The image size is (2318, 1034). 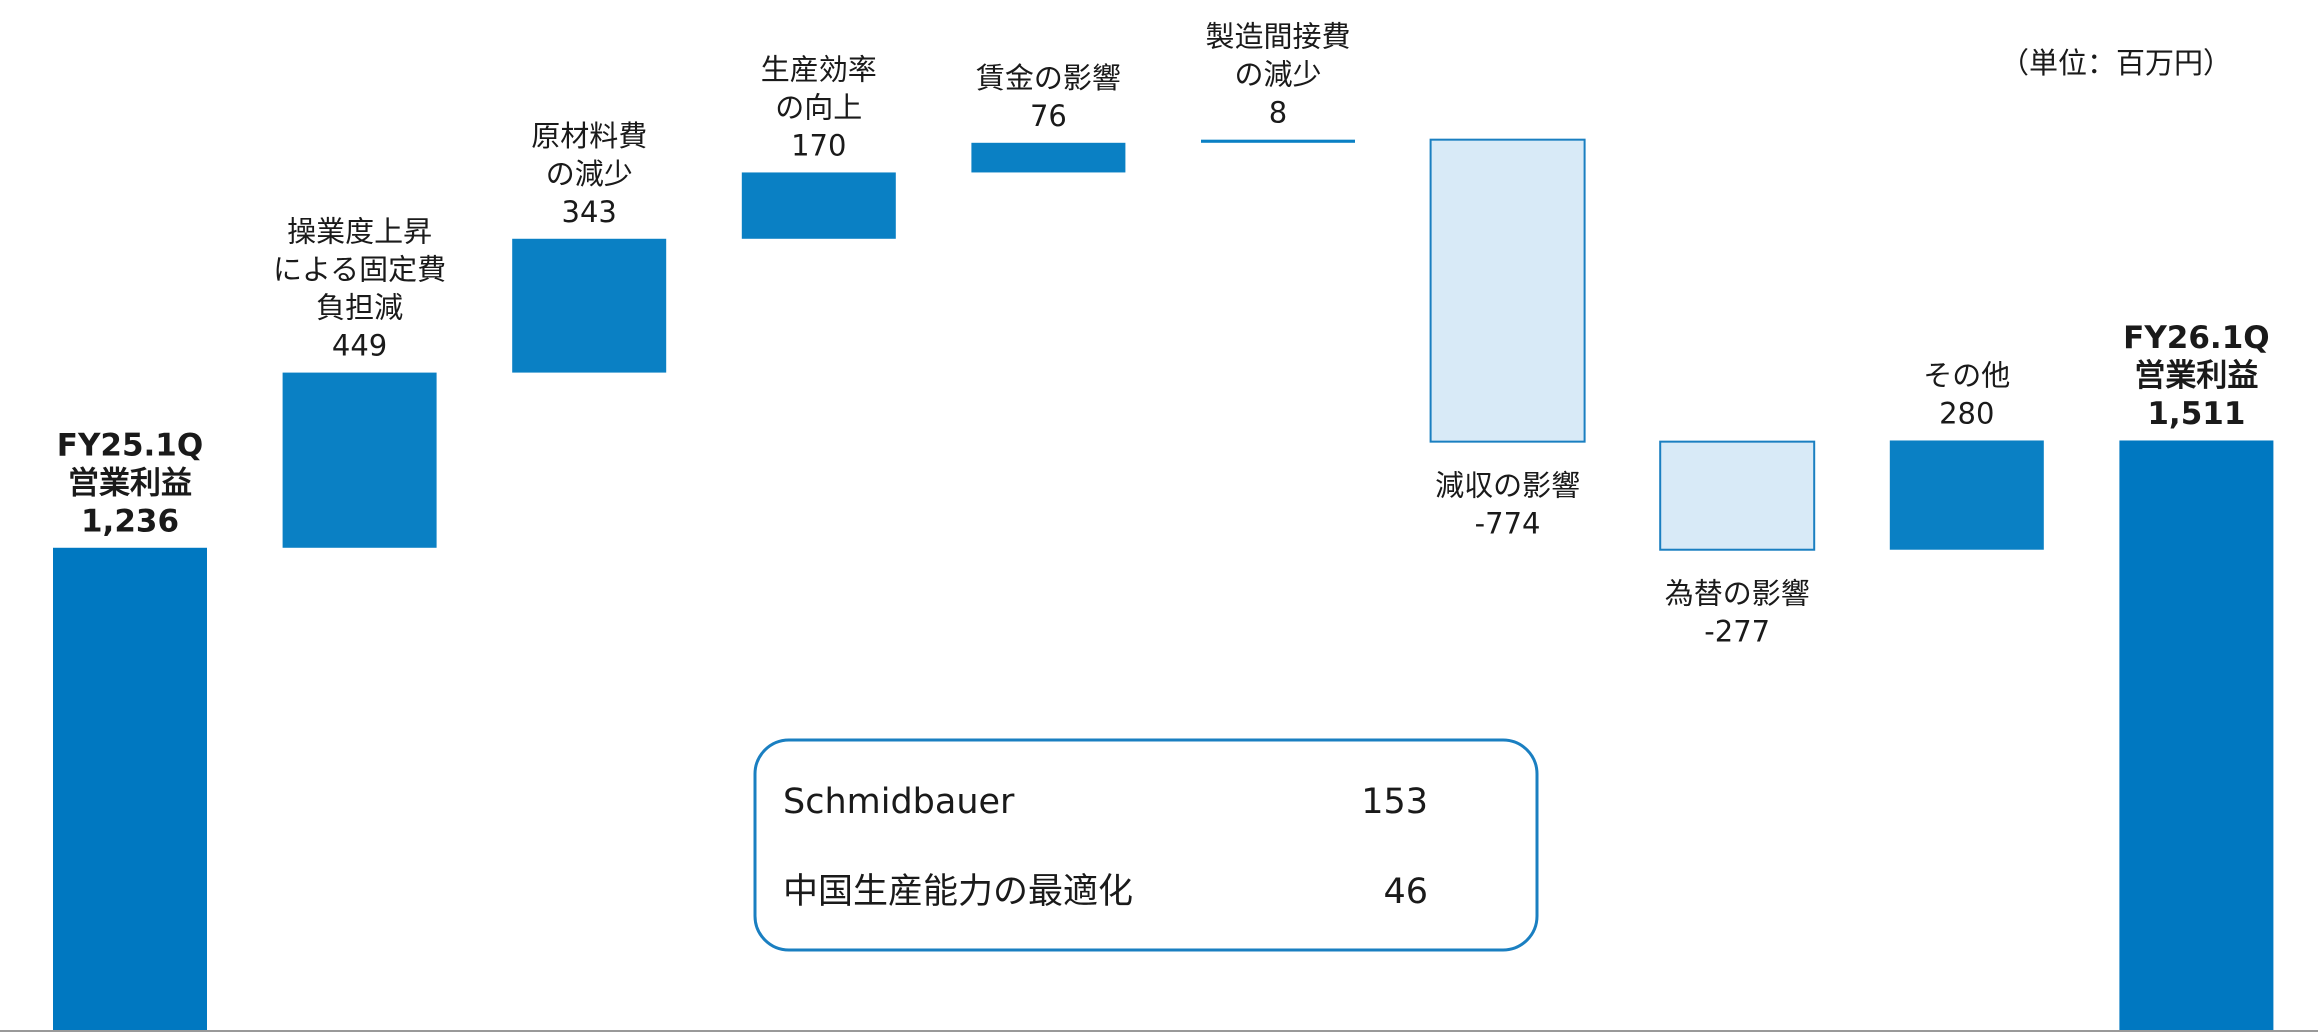 What do you see at coordinates (2196, 414) in the screenshot?
I see `value-label: 1,511` at bounding box center [2196, 414].